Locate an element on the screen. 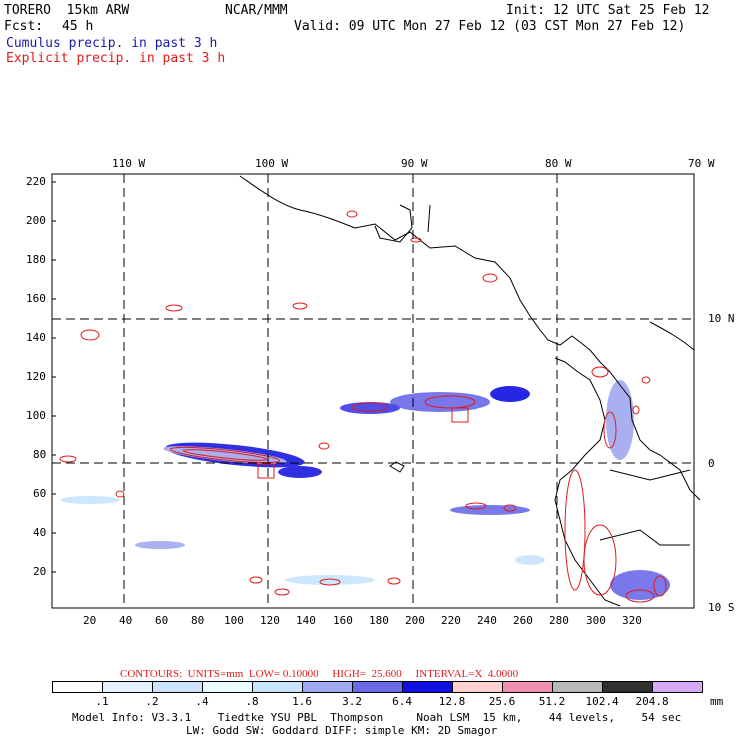  explicit-precip-label: Explicit precip. in past 3 h is located at coordinates (116, 58).